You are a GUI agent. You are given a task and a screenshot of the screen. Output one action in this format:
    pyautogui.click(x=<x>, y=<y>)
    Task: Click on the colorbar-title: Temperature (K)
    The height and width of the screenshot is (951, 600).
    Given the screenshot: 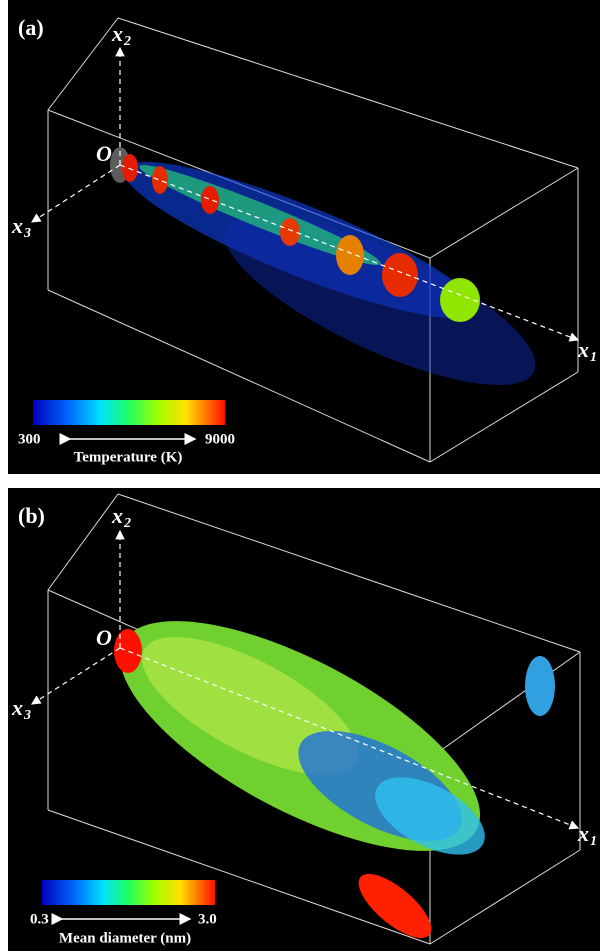 What is the action you would take?
    pyautogui.click(x=128, y=457)
    